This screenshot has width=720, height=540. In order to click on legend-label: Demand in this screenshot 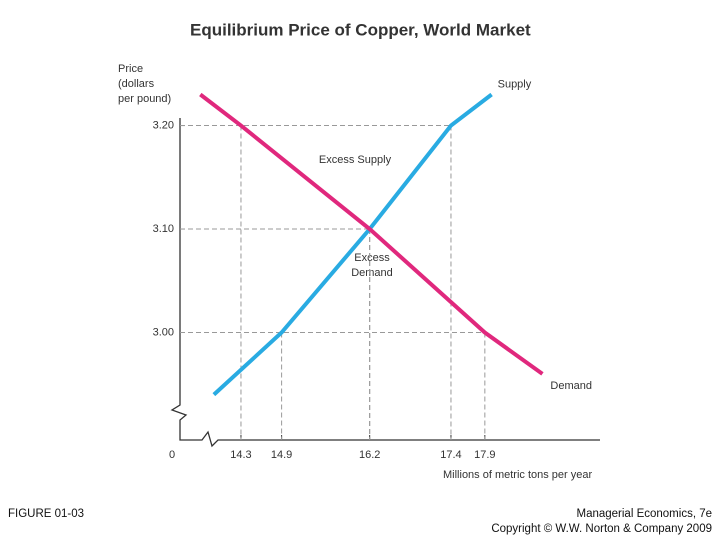, I will do `click(571, 386)`.